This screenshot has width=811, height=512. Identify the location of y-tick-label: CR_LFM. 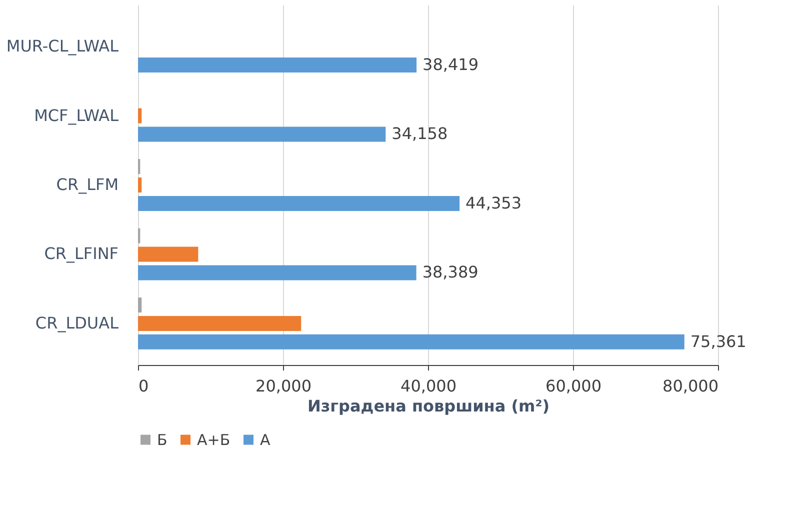
(87, 184).